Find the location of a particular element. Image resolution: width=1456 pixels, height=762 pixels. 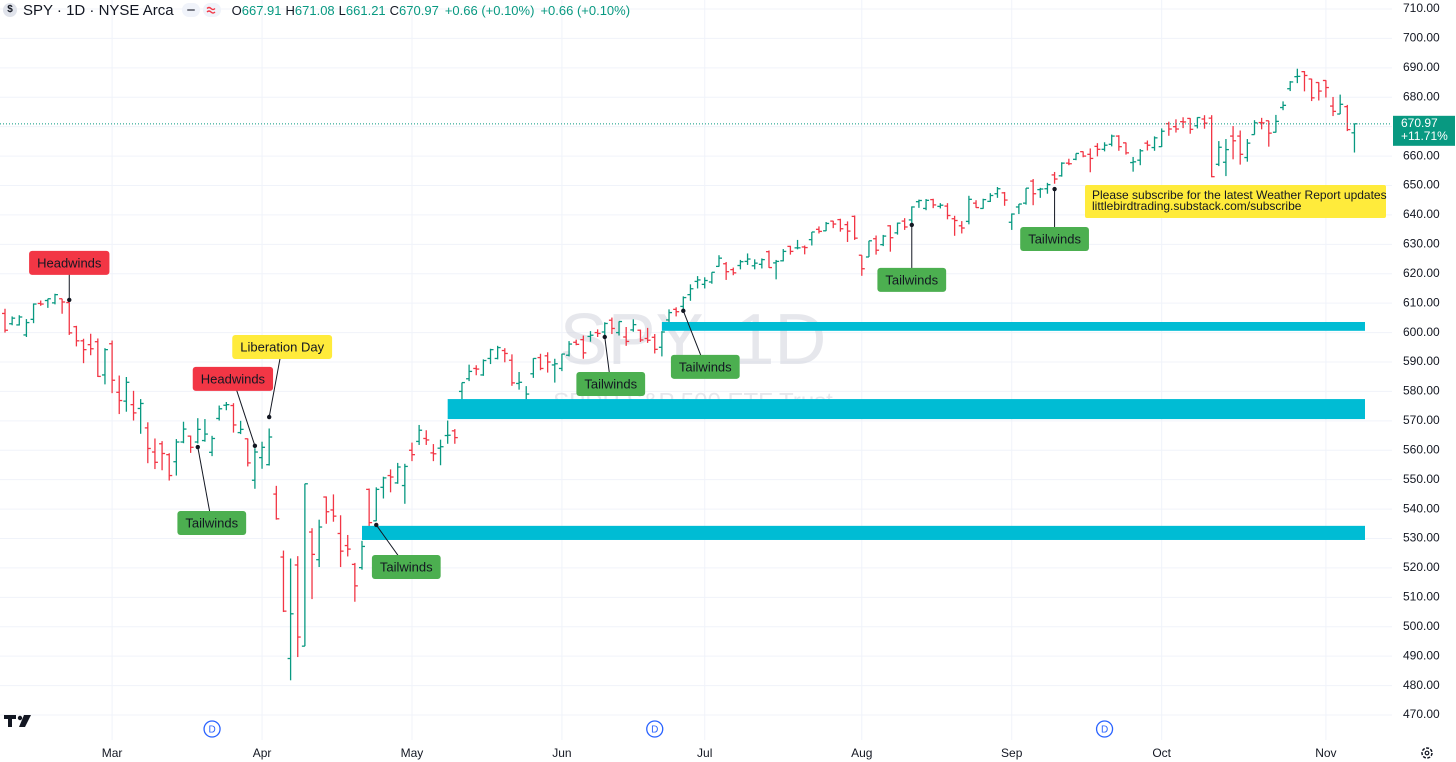

settings-gear-center is located at coordinates (1427, 753).